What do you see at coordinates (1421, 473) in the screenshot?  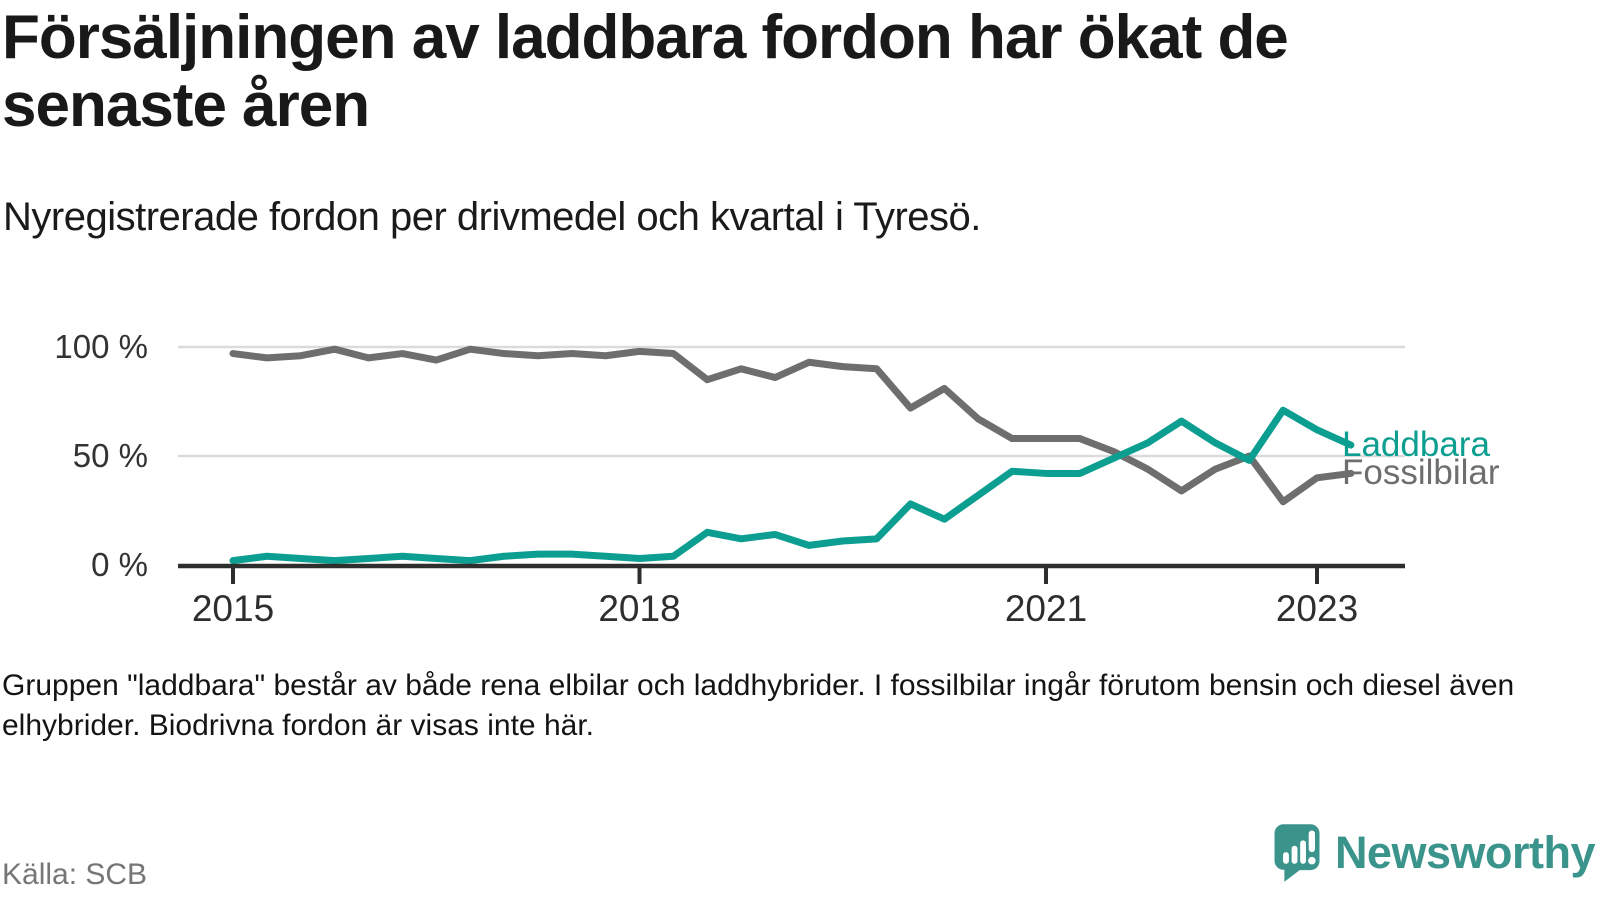 I see `legend-label-fossilbilar: Fossilbilar` at bounding box center [1421, 473].